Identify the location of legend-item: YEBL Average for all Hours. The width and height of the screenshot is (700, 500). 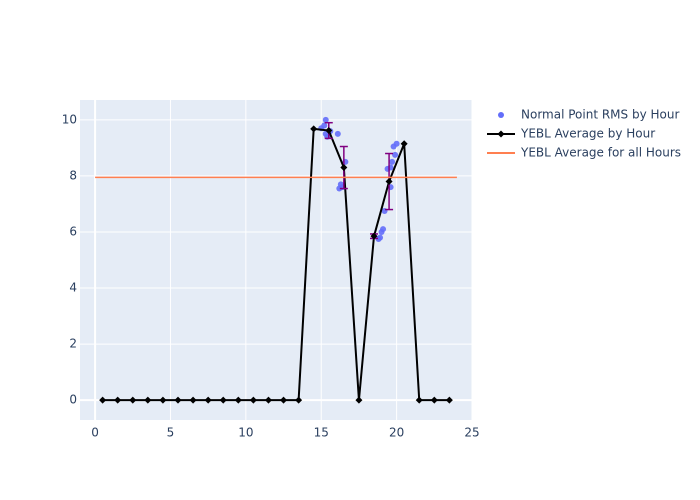
(584, 153).